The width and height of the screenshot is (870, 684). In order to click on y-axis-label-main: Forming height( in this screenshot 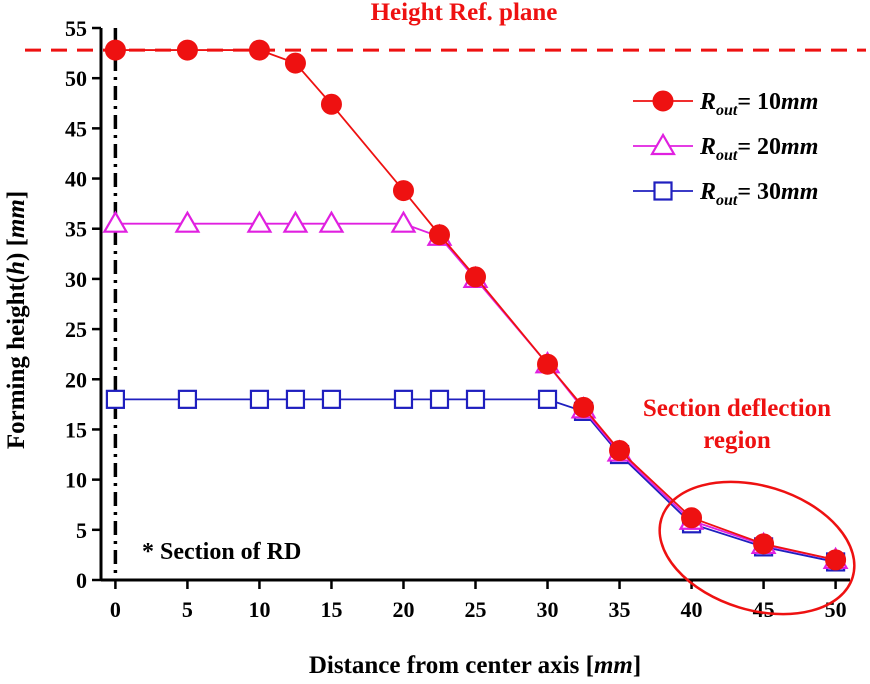, I will do `click(16, 362)`.